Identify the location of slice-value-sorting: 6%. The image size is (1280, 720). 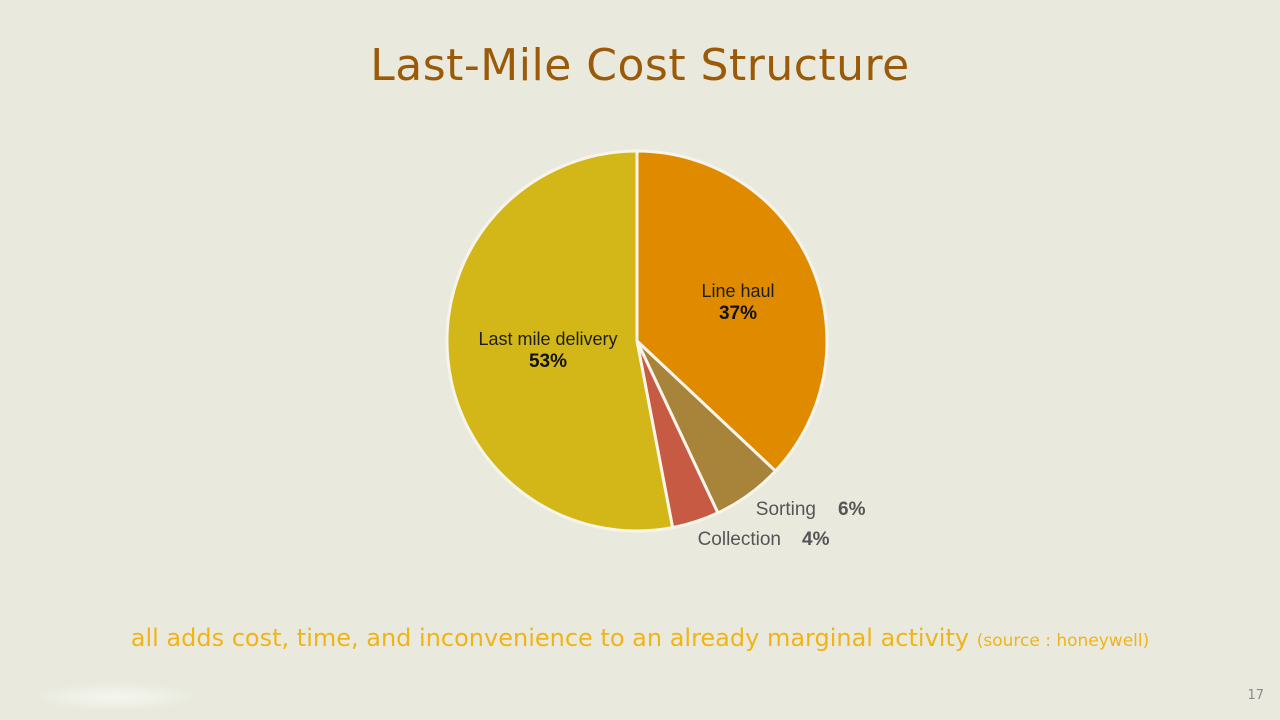
(852, 509).